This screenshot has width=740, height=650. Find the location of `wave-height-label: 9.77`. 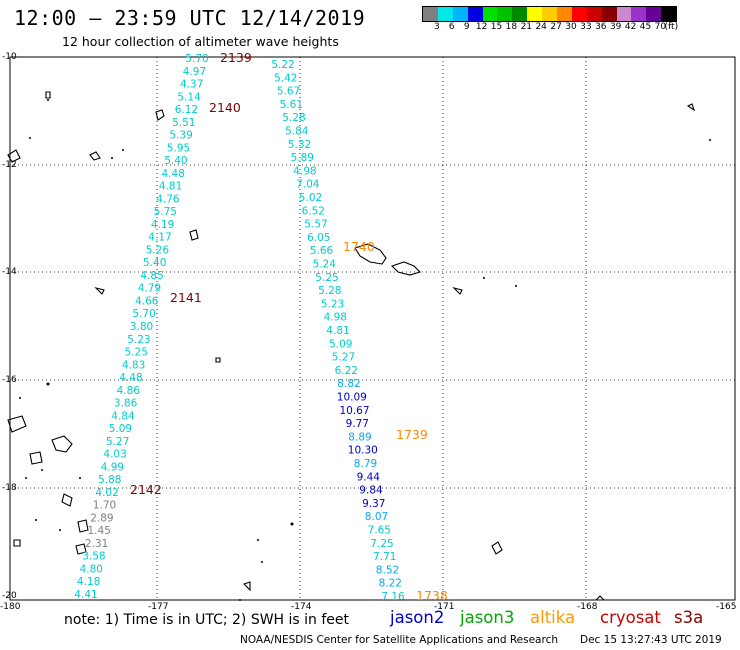

wave-height-label: 9.77 is located at coordinates (357, 424).